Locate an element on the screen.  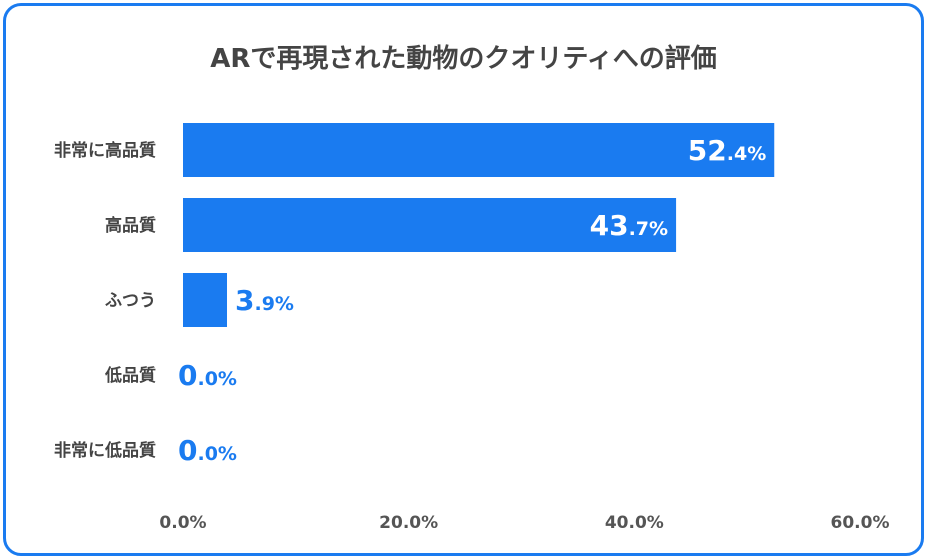
x-tick-label: 60.0% is located at coordinates (860, 523).